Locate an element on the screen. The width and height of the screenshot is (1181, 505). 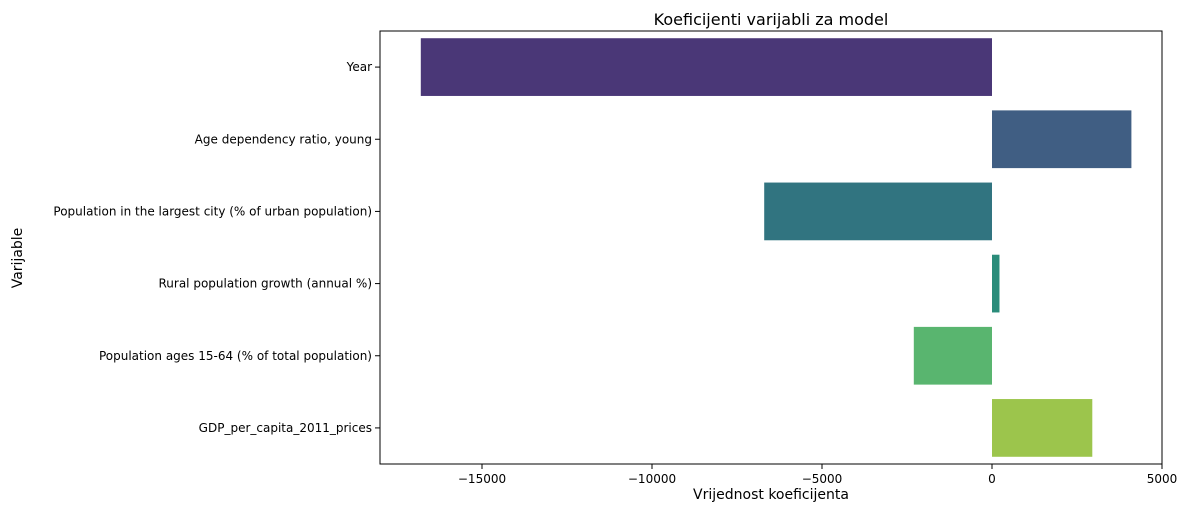
y-tick-label: Age dependency ratio, young is located at coordinates (283, 139).